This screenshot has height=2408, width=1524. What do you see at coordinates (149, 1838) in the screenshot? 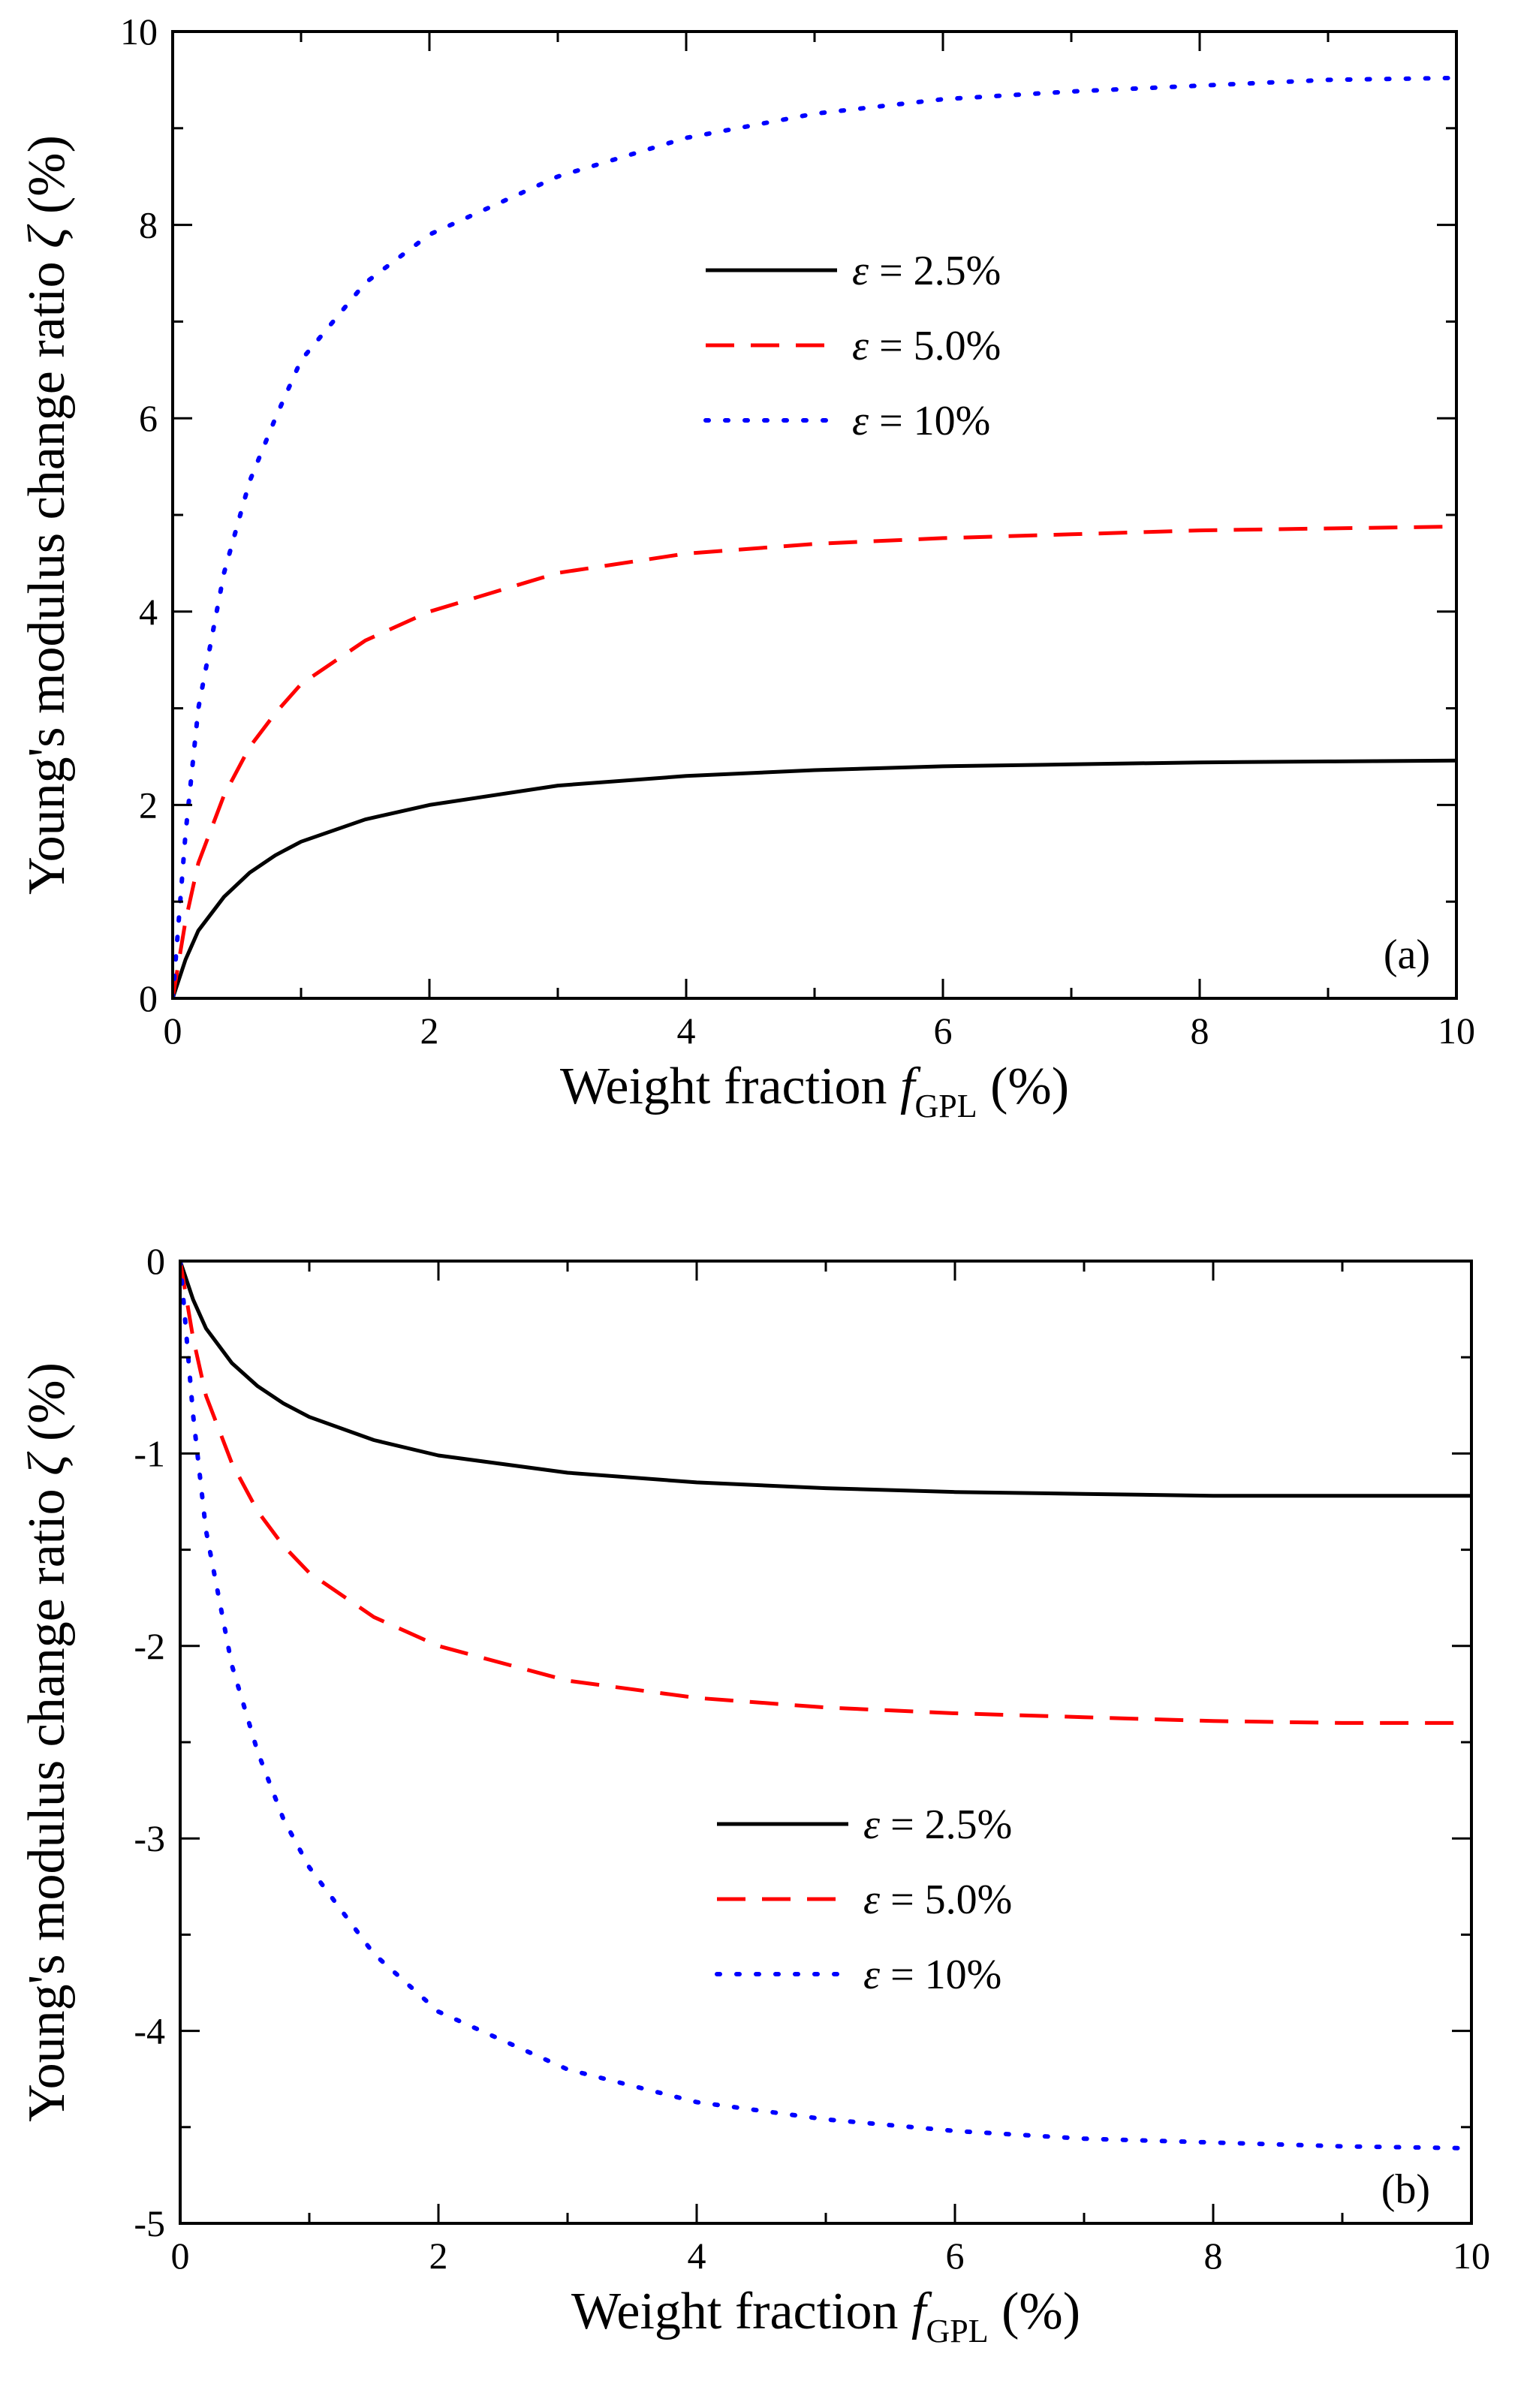
I see `y-tick-label: -3` at bounding box center [149, 1838].